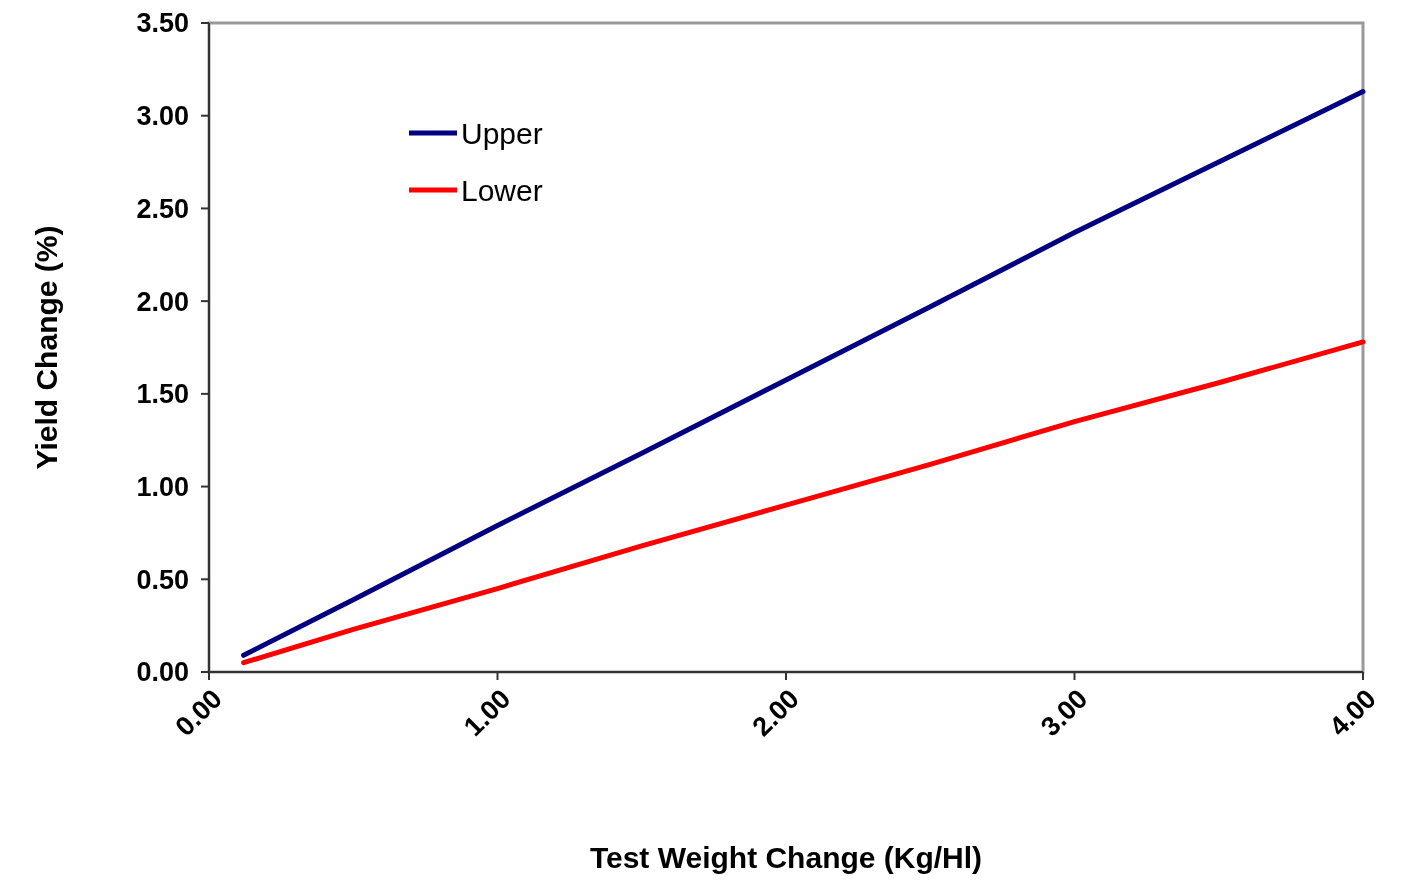 The height and width of the screenshot is (890, 1406). Describe the element at coordinates (502, 133) in the screenshot. I see `legend-label: Upper` at that location.